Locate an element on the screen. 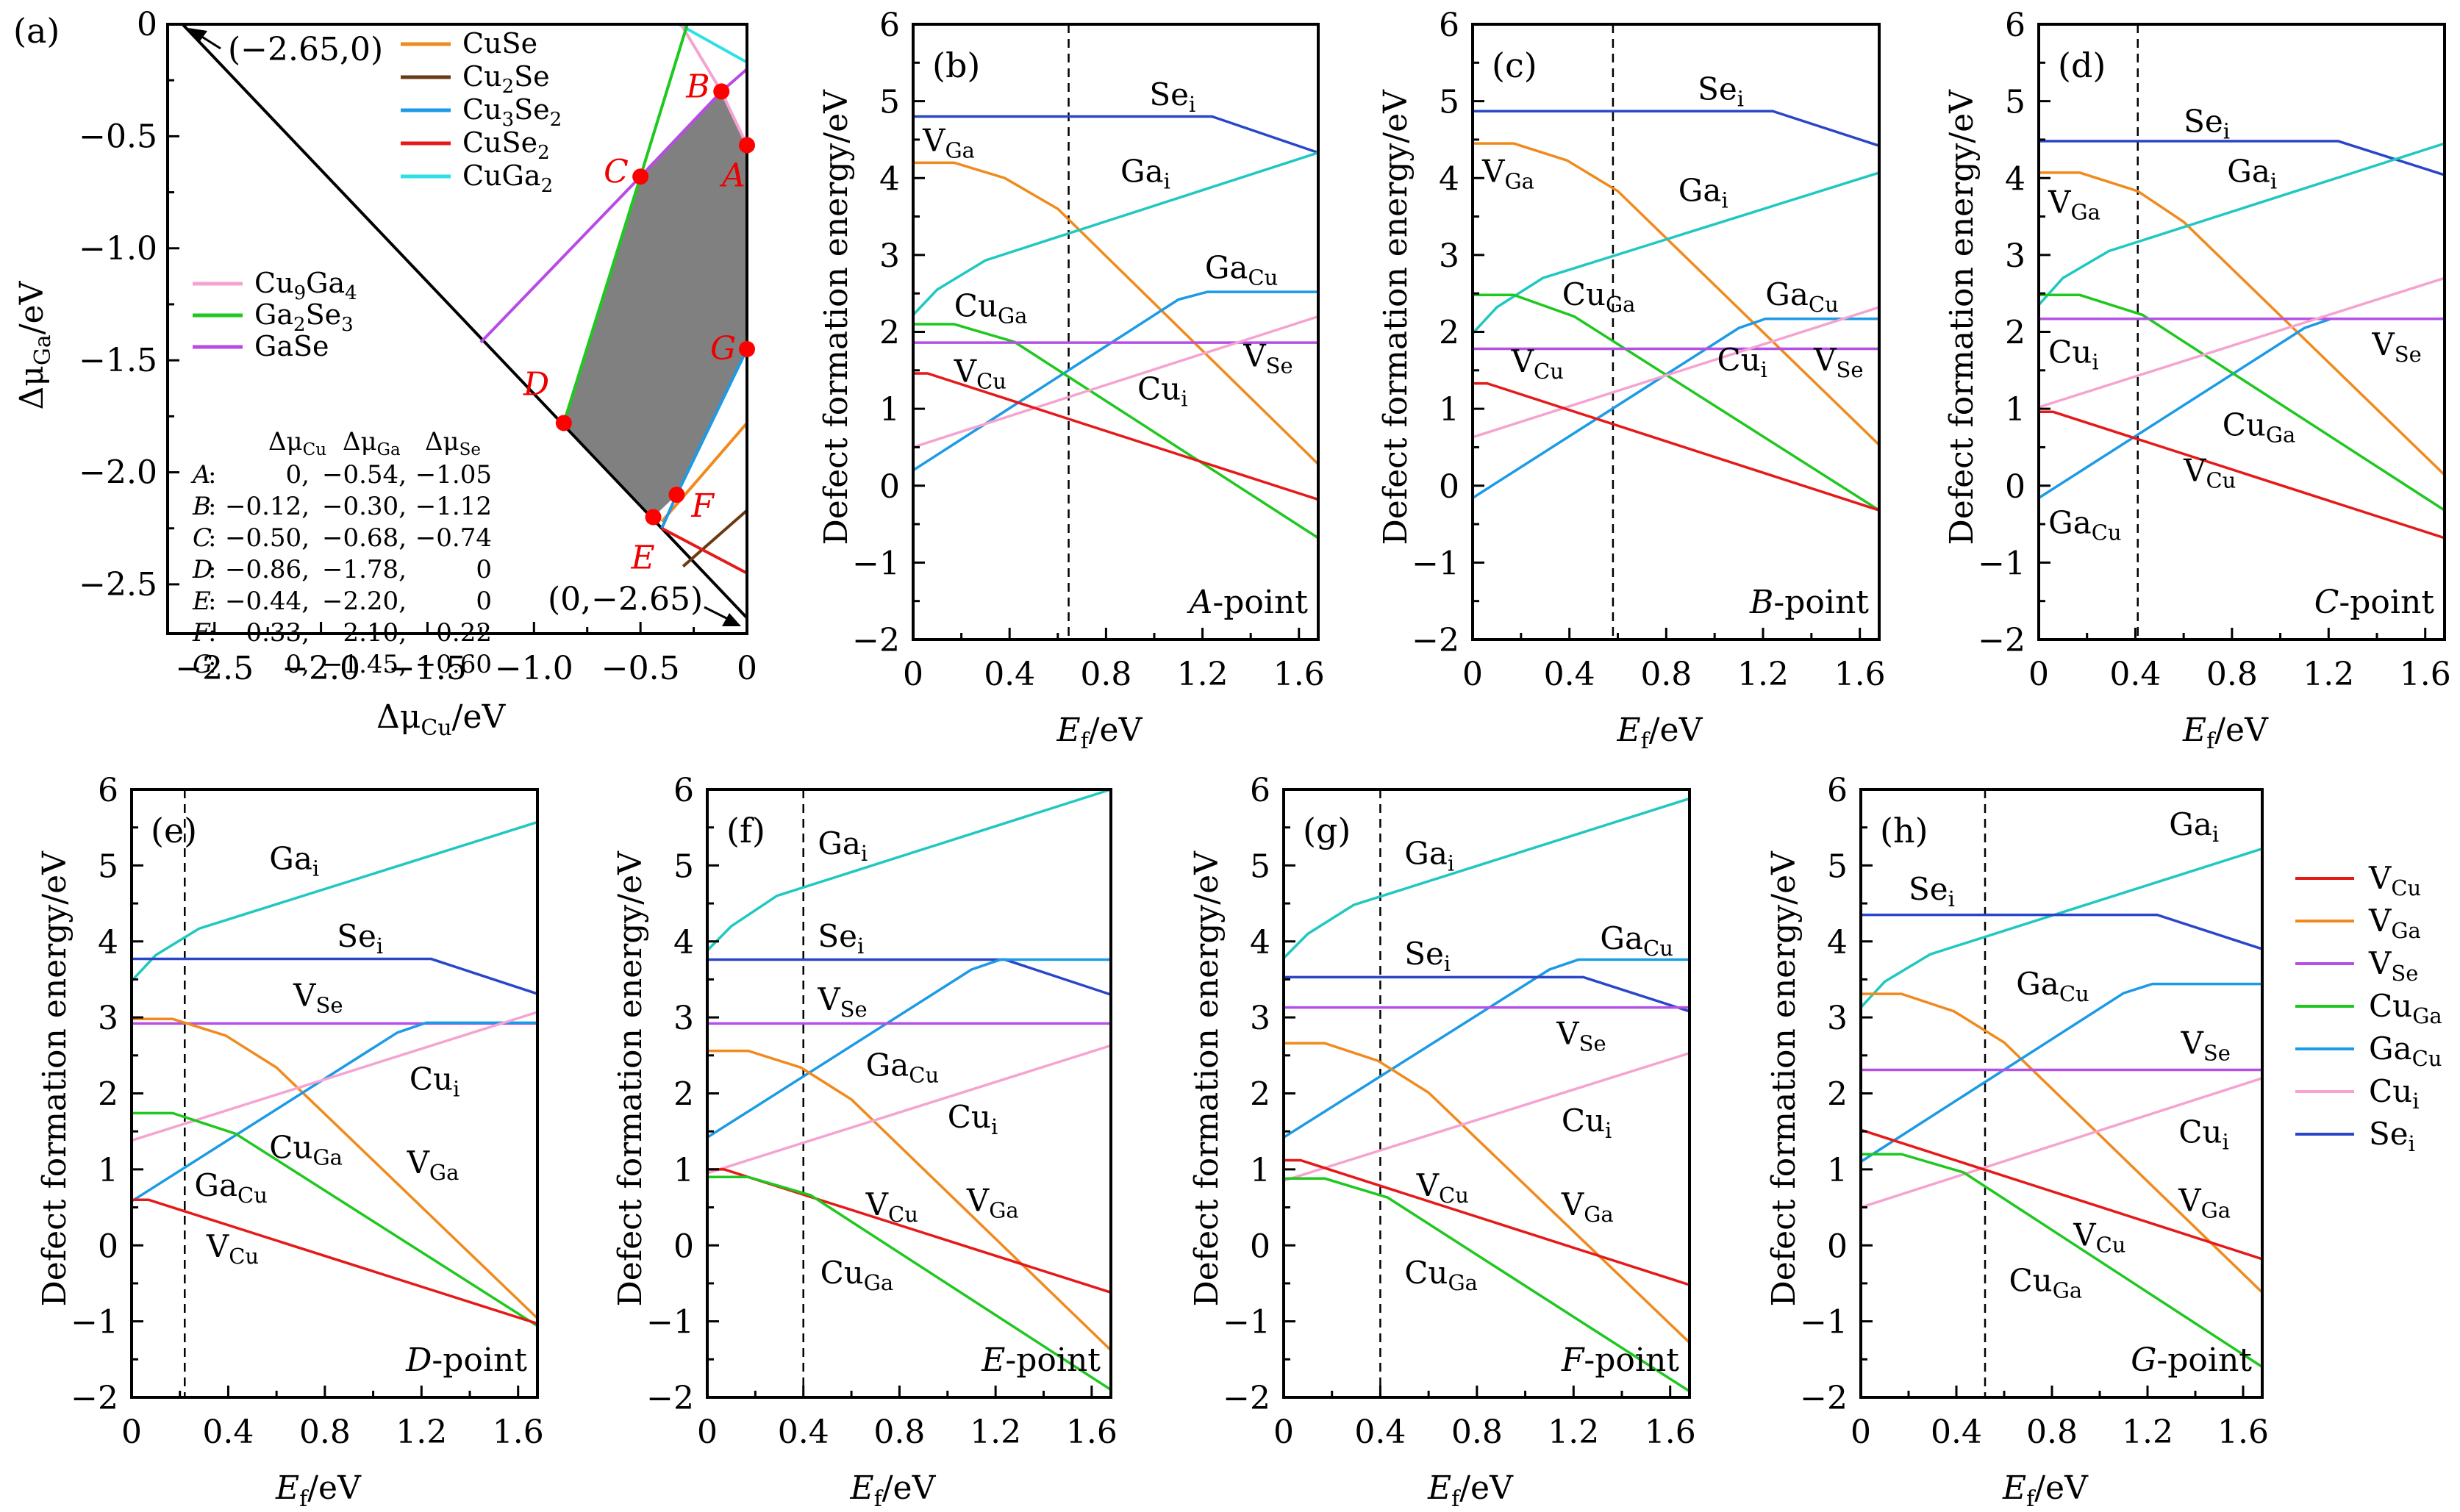 Image resolution: width=2460 pixels, height=1512 pixels. y-axis-label-group: ΔμGa/eV is located at coordinates (34, 344).